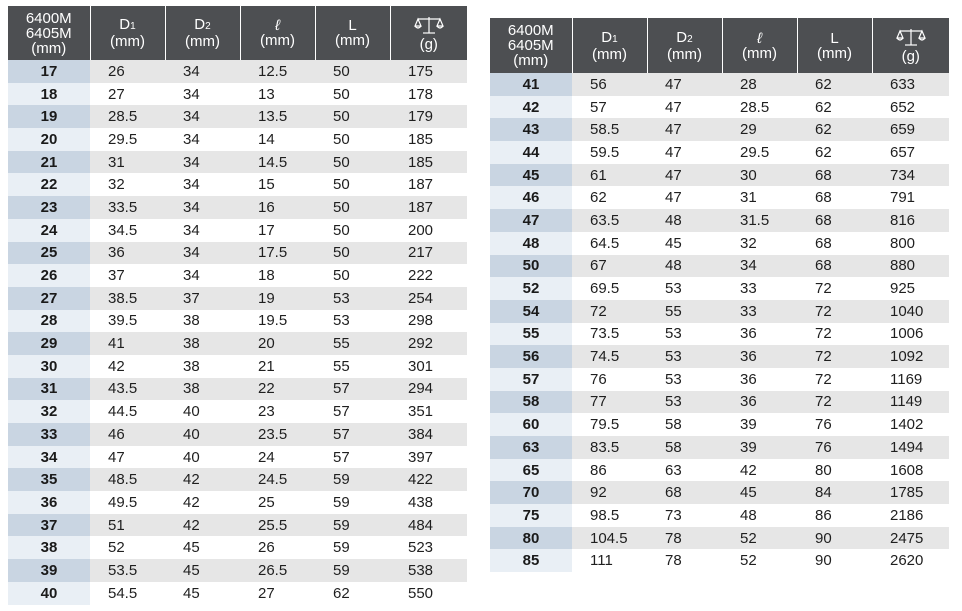 This screenshot has width=962, height=611. Describe the element at coordinates (910, 84) in the screenshot. I see `weight-cell: 633` at that location.